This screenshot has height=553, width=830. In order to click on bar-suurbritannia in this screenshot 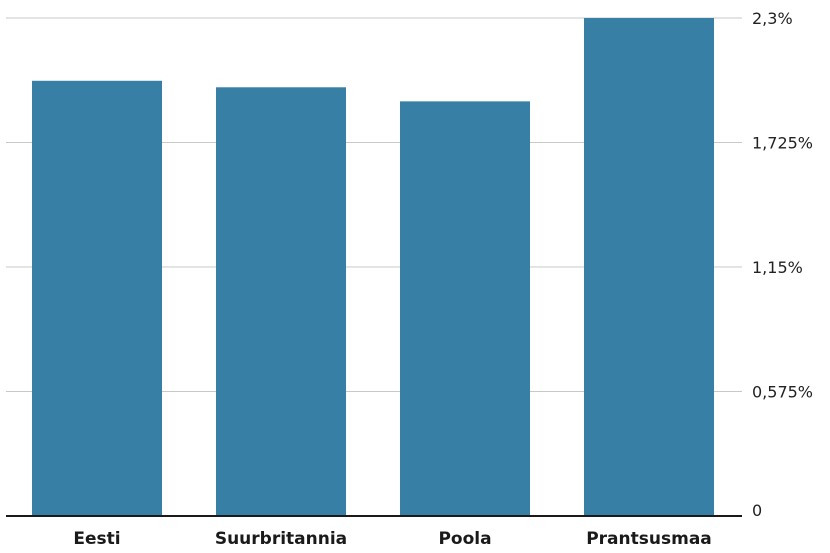, I will do `click(281, 301)`.